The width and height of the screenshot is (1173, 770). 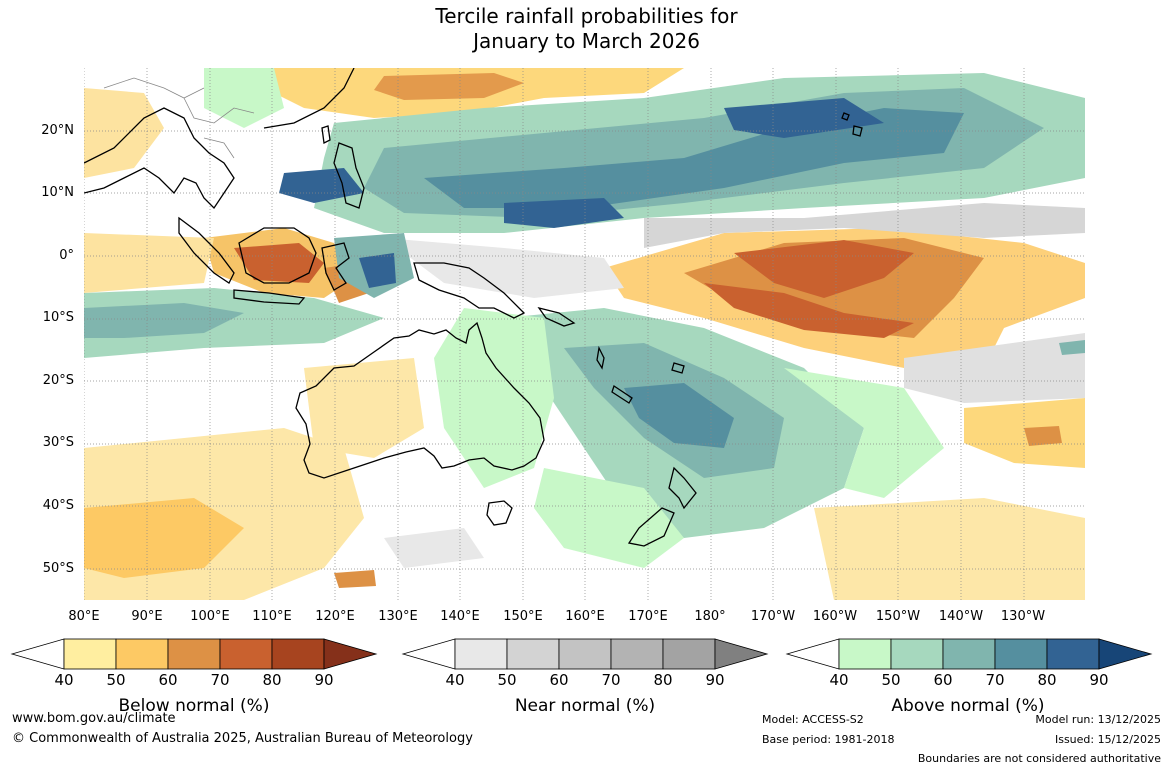 What do you see at coordinates (682, 488) in the screenshot?
I see `new-zealand-north-island` at bounding box center [682, 488].